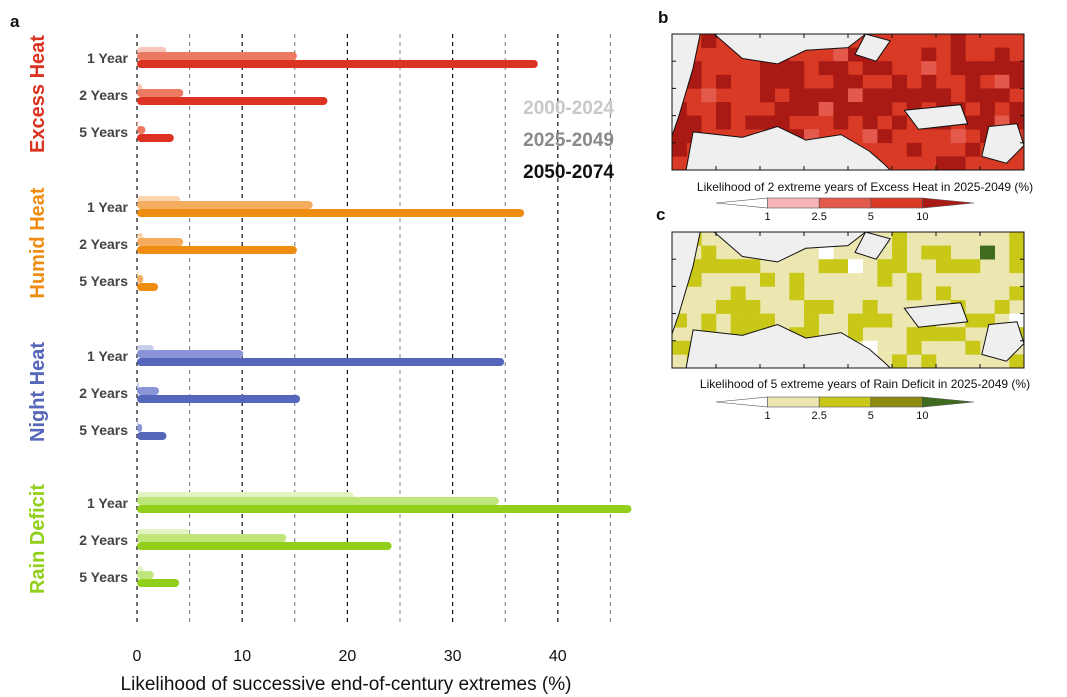  Describe the element at coordinates (38, 242) in the screenshot. I see `category-label: Humid Heat` at that location.